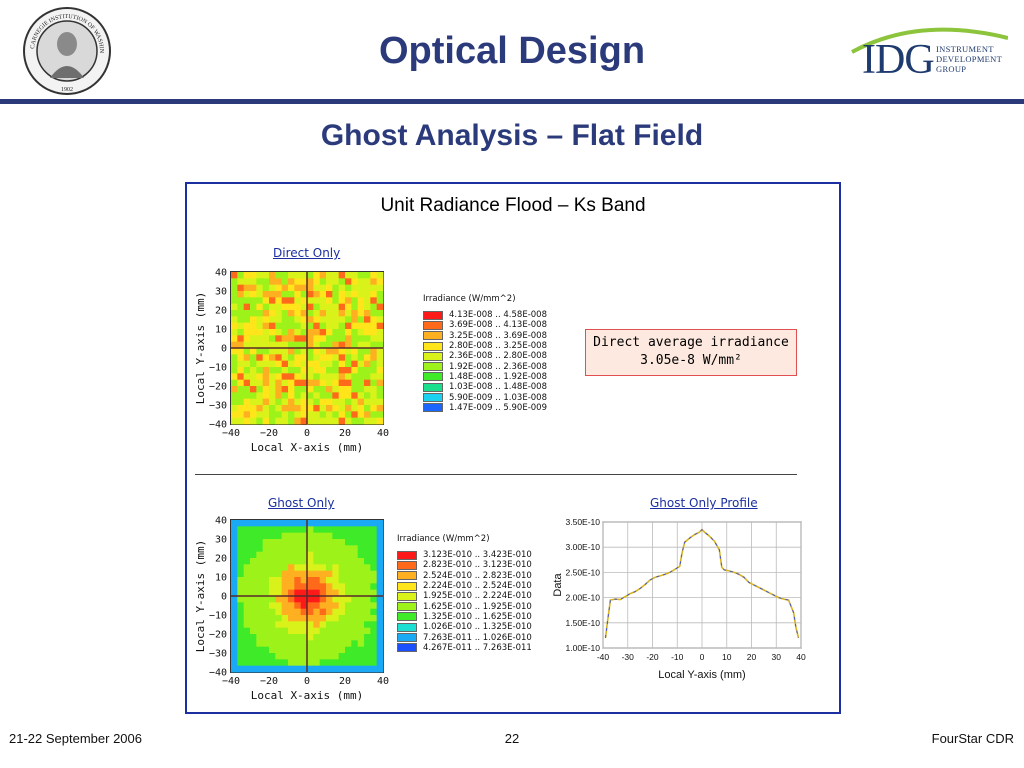 The width and height of the screenshot is (1024, 768). What do you see at coordinates (485, 325) in the screenshot?
I see `legend-row: 3.69E-008 .. 4.13E-008` at bounding box center [485, 325].